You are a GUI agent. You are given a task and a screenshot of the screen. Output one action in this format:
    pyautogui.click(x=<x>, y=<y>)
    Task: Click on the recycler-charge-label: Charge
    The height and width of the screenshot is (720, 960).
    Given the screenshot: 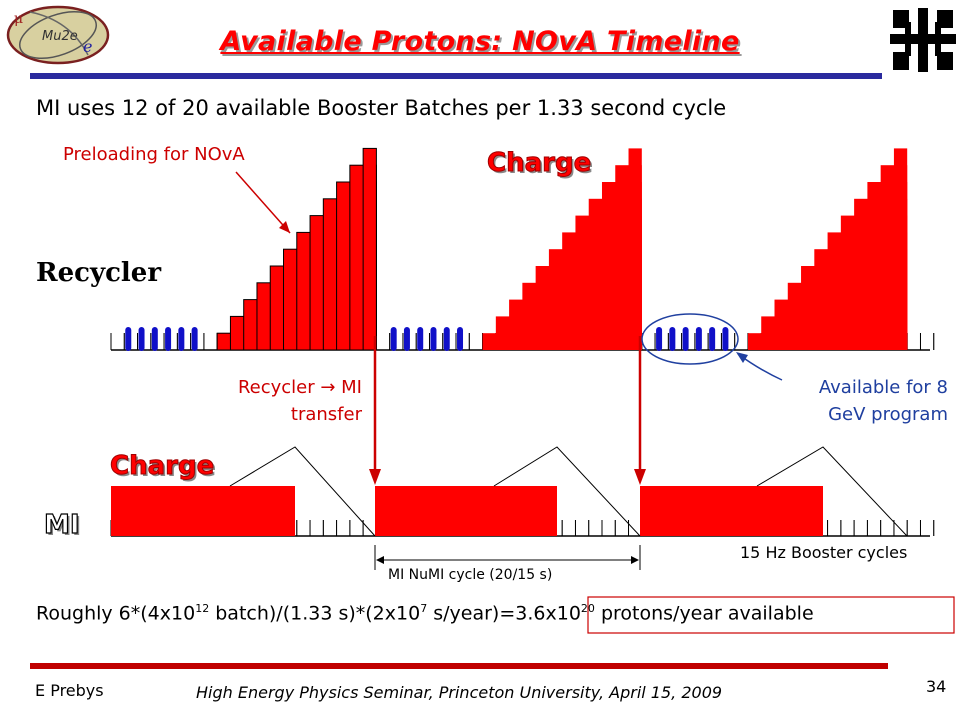 What is the action you would take?
    pyautogui.click(x=539, y=163)
    